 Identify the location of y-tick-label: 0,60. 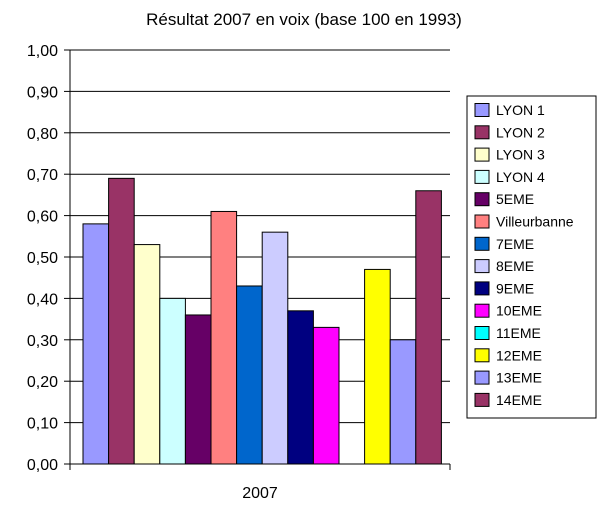
(42, 217).